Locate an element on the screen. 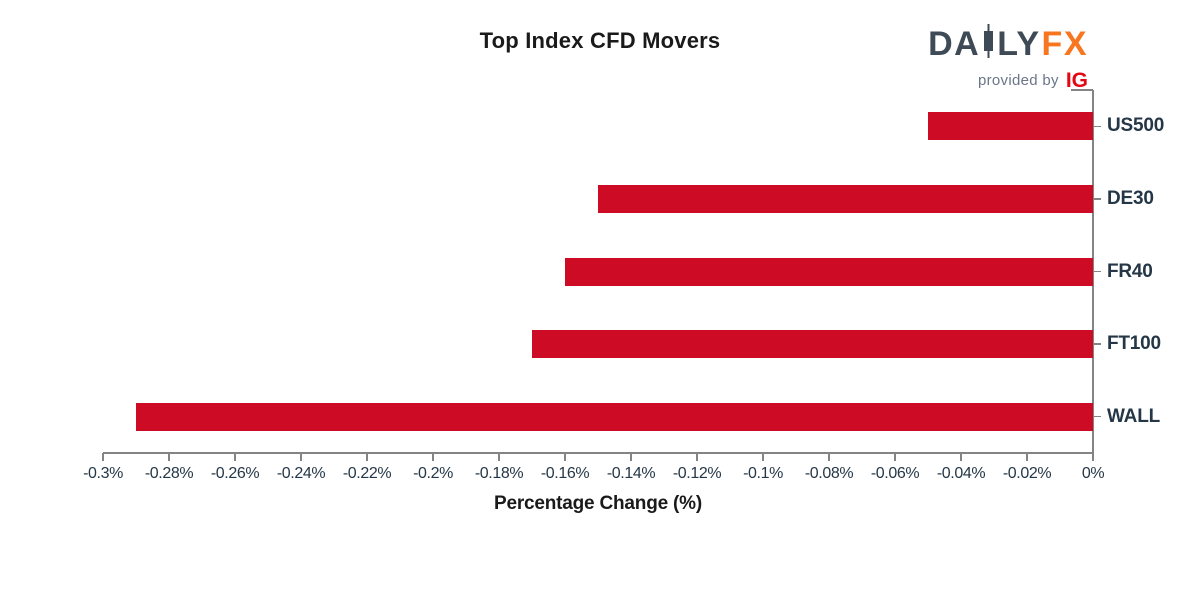  axis-top-cap is located at coordinates (1082, 90).